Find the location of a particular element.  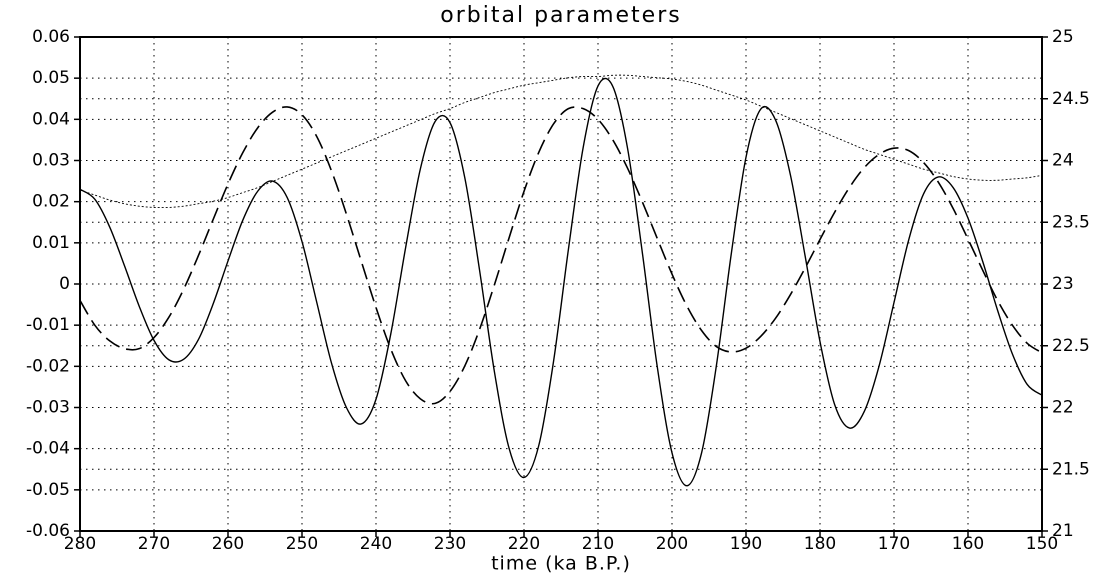

y-tick-label: 0.05 is located at coordinates (51, 78).